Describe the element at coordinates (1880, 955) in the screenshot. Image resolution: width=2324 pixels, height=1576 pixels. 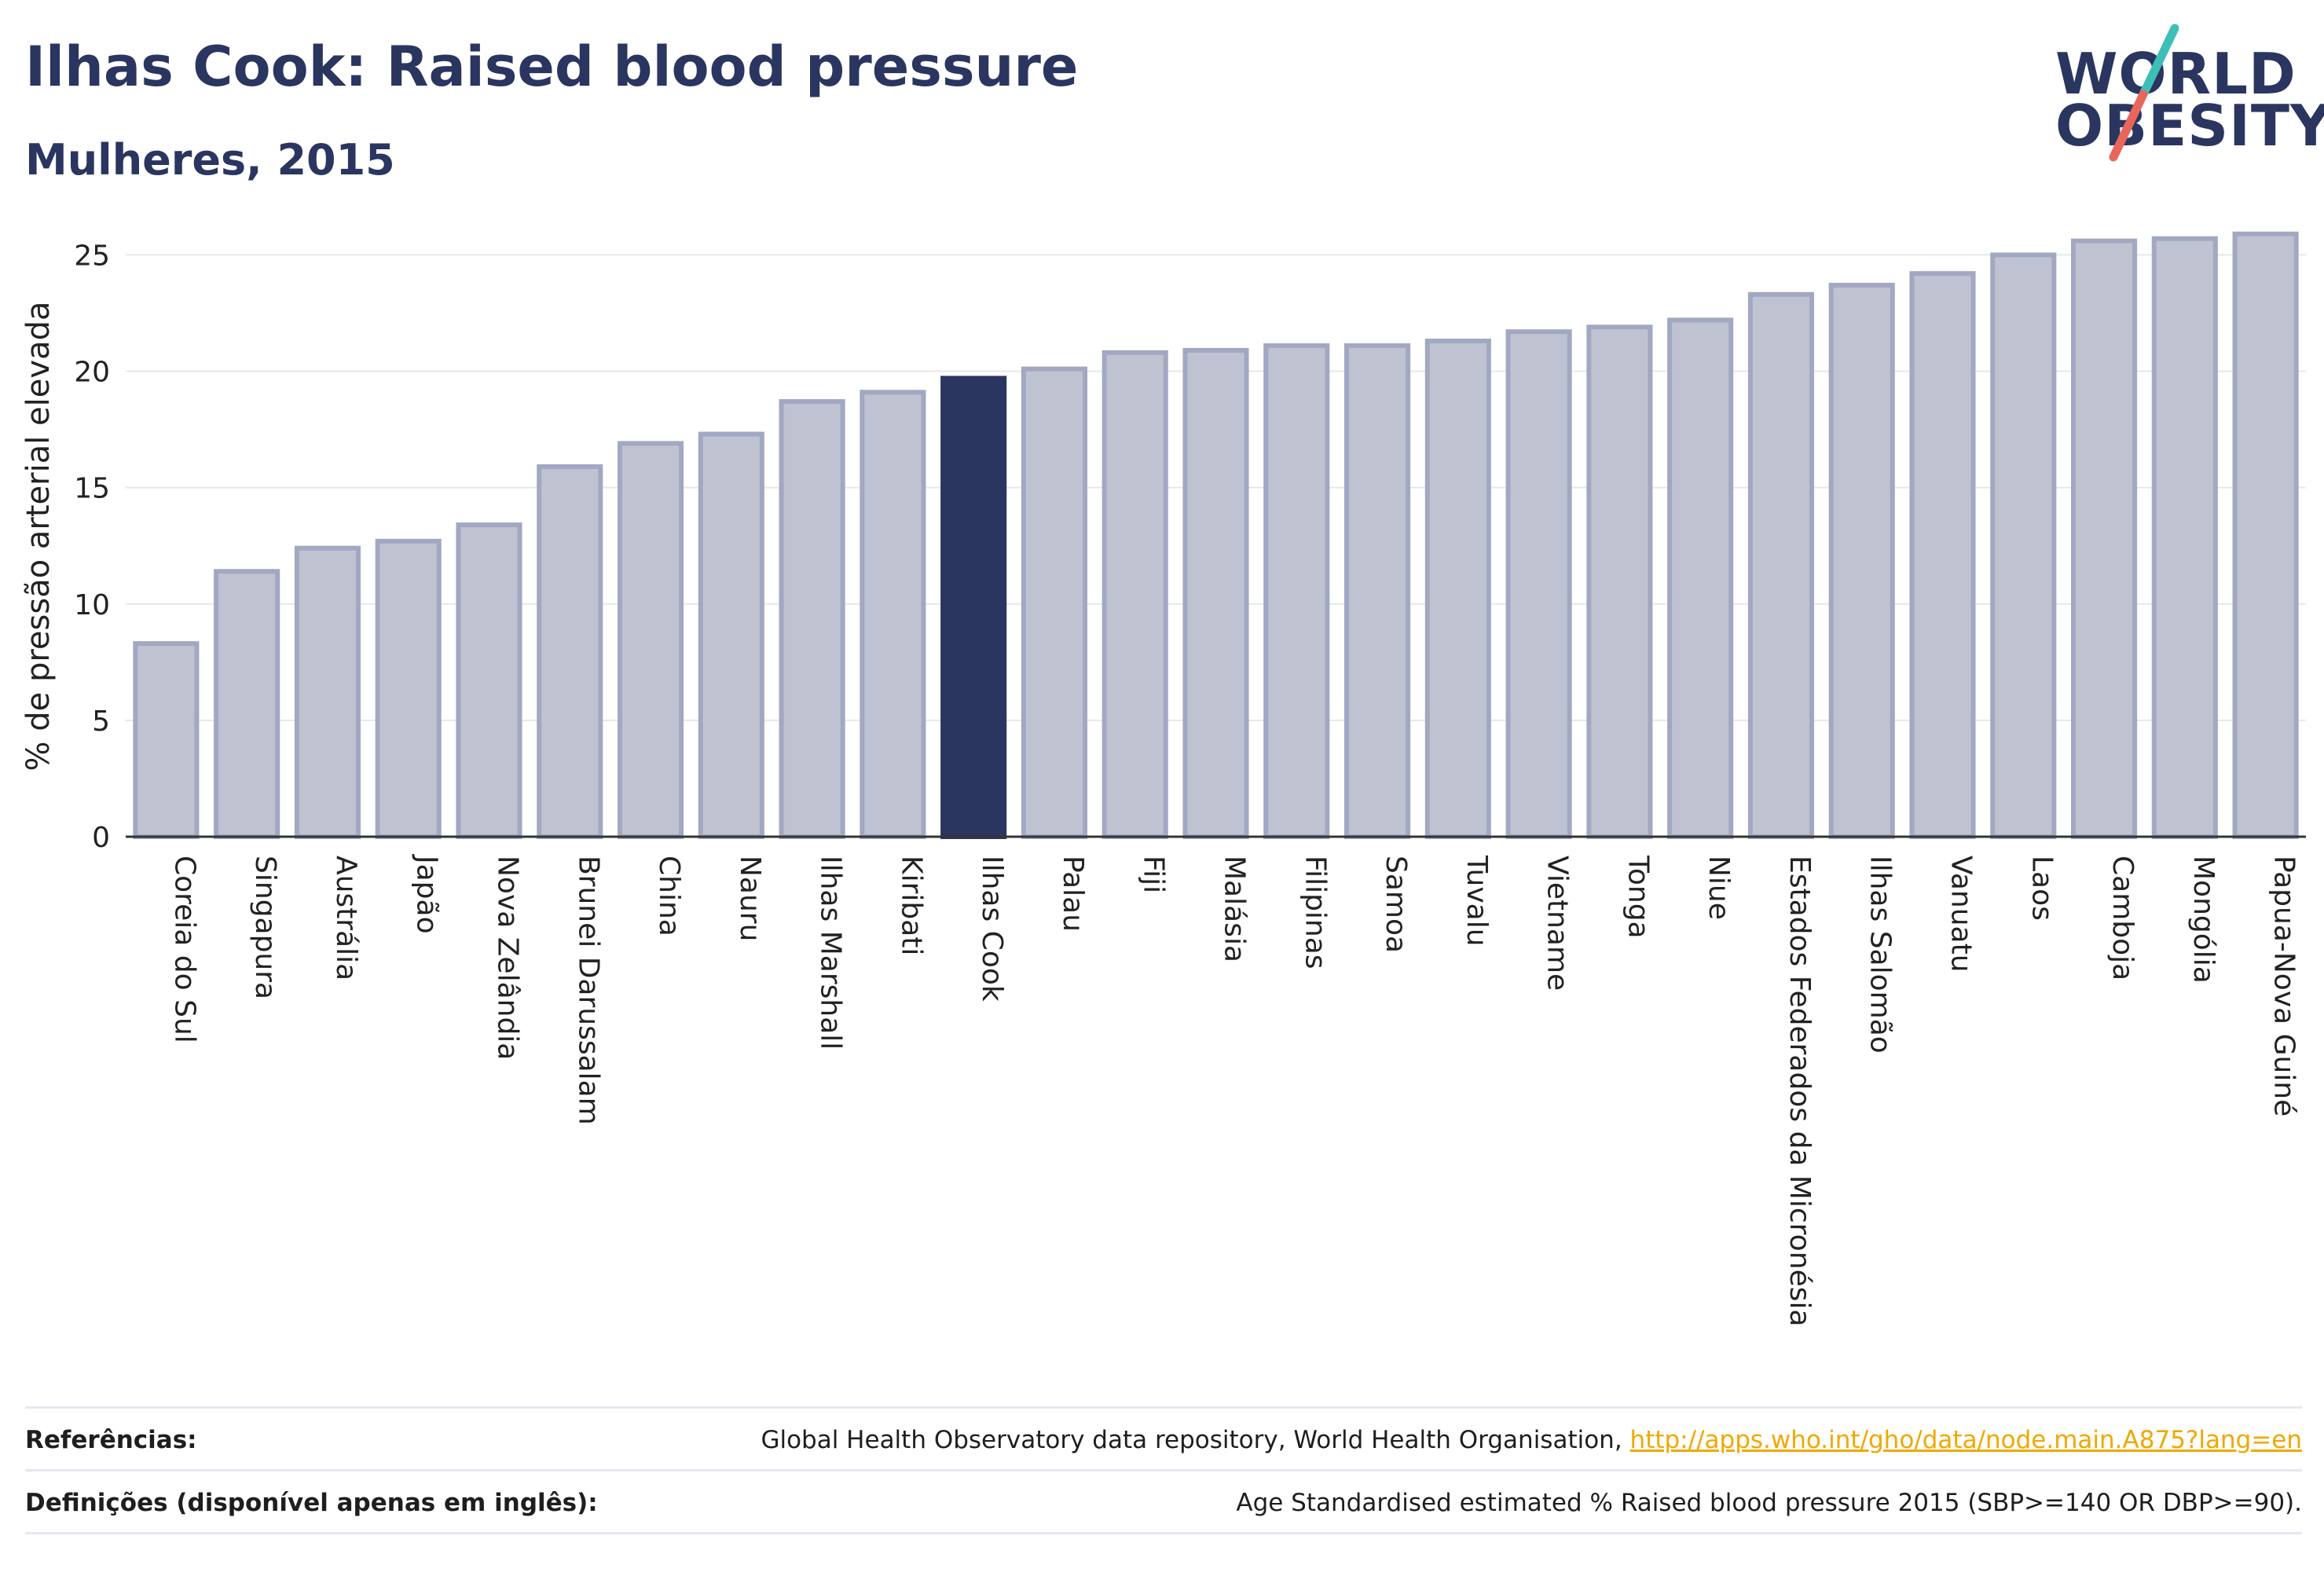
I see `x-tick-label: Ilhas Salomão` at that location.